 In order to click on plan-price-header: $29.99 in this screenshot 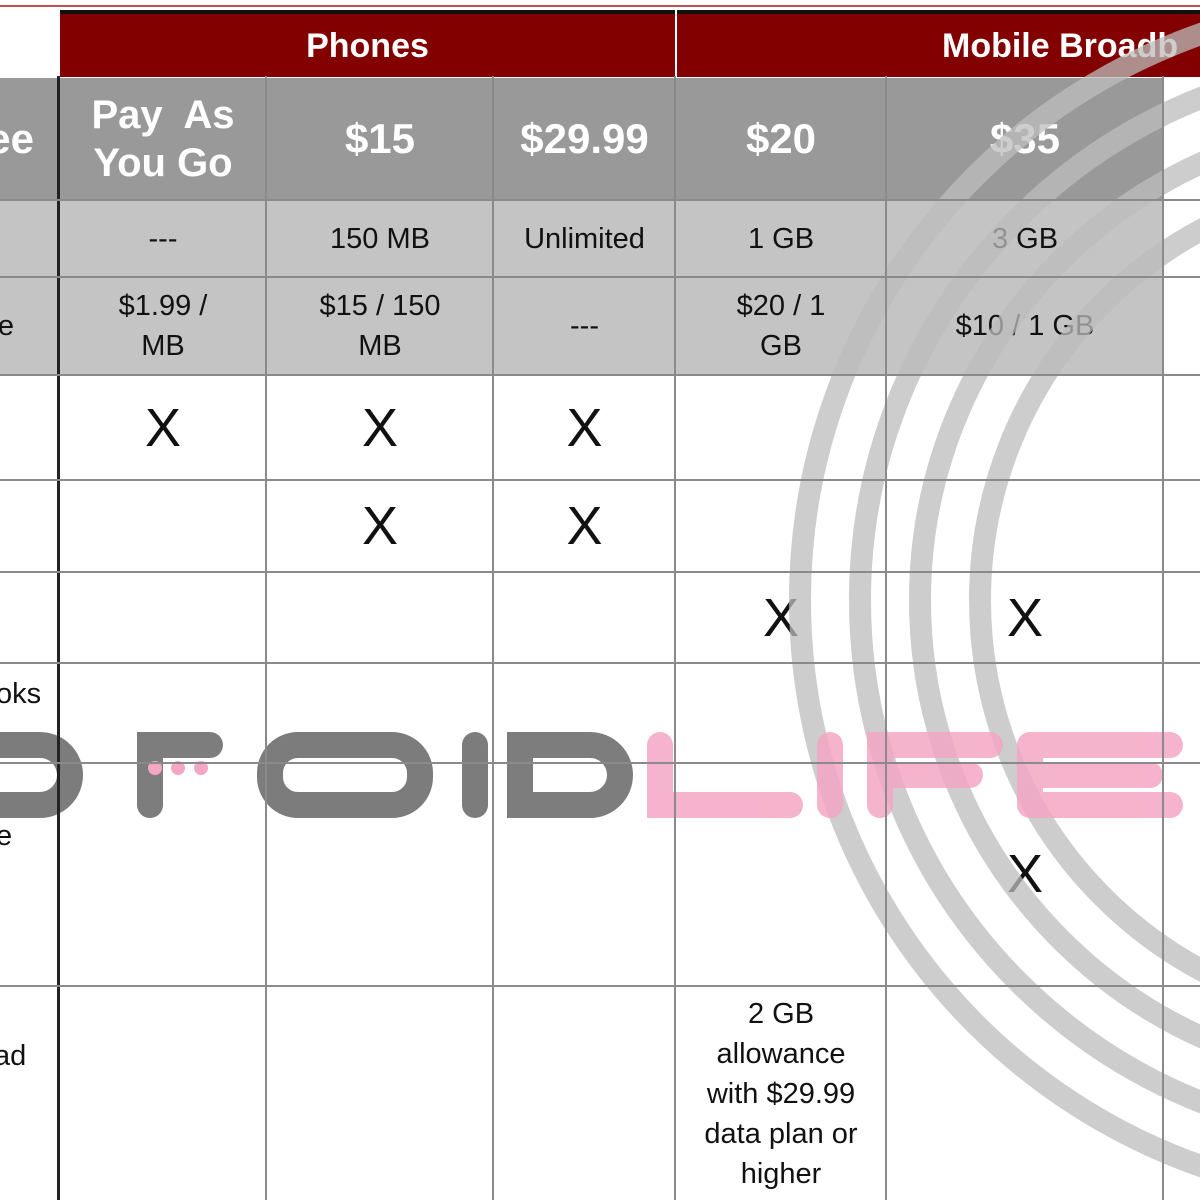, I will do `click(584, 139)`.